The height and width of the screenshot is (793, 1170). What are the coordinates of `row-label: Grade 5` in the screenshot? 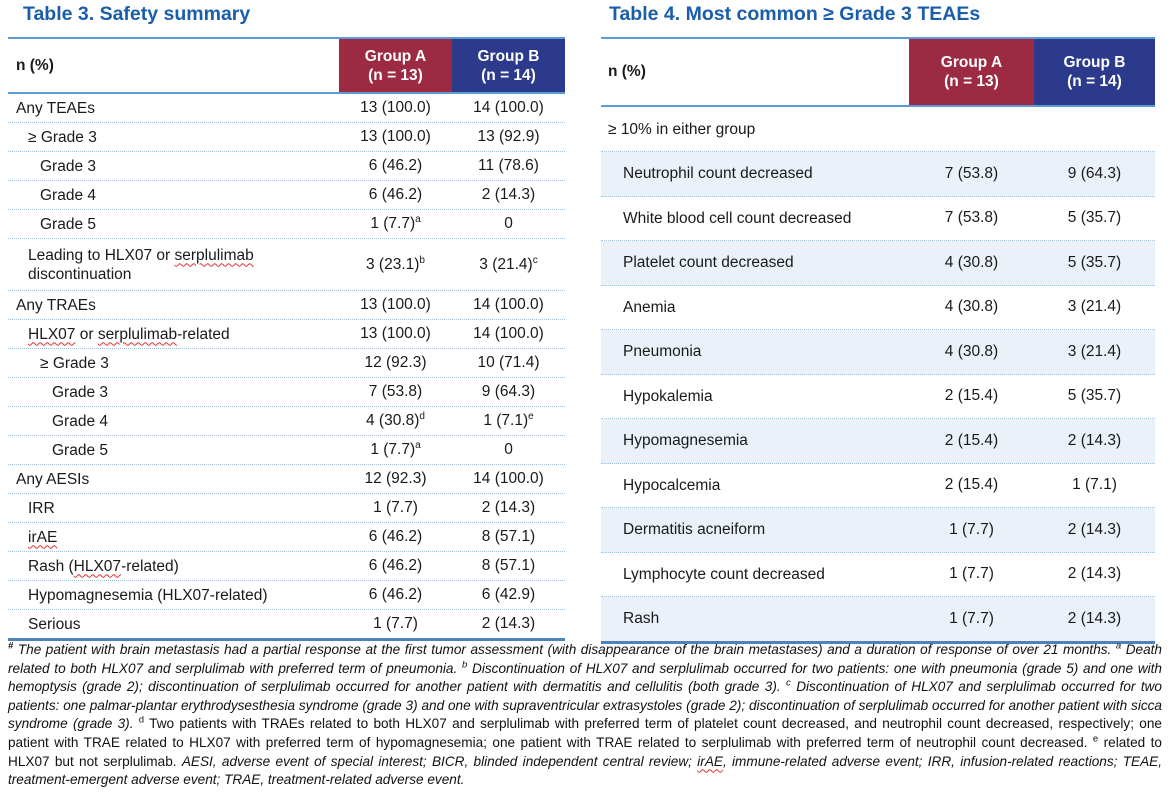 It's located at (80, 450).